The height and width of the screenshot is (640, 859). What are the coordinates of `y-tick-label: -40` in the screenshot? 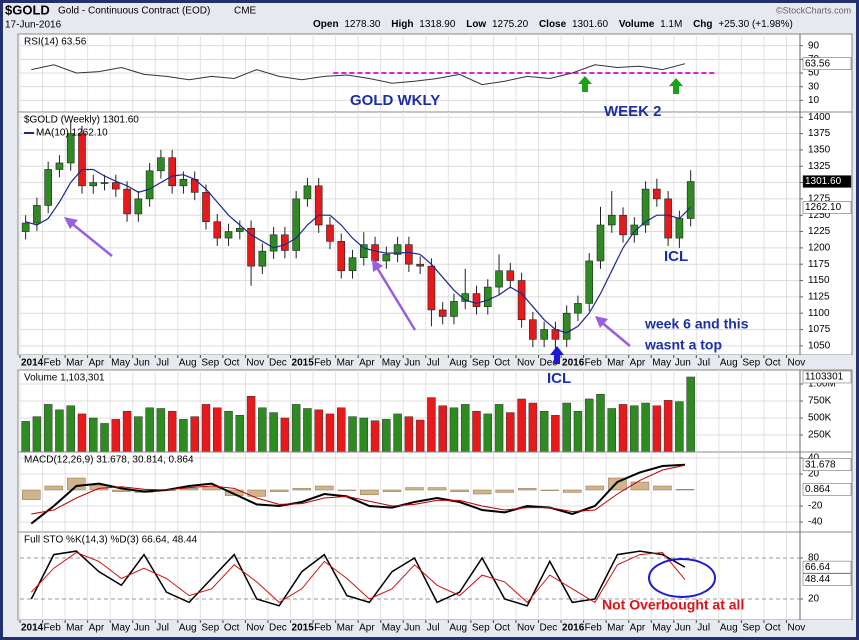 It's located at (815, 522).